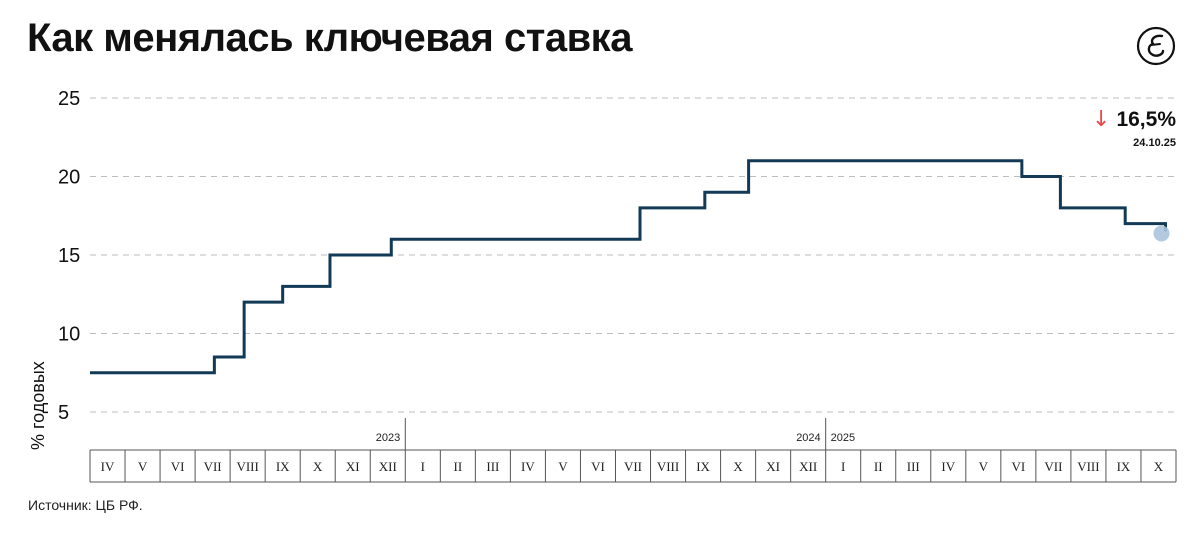  I want to click on year-label: 2024, so click(808, 438).